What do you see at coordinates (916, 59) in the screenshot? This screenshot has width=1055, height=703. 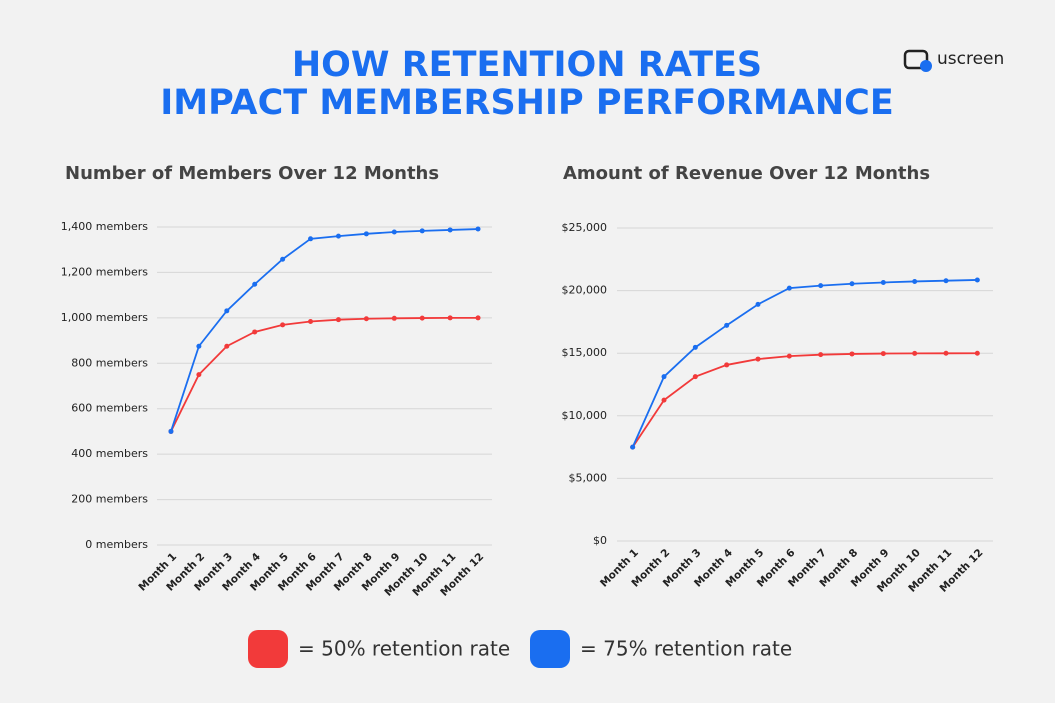 I see `logo-icon` at bounding box center [916, 59].